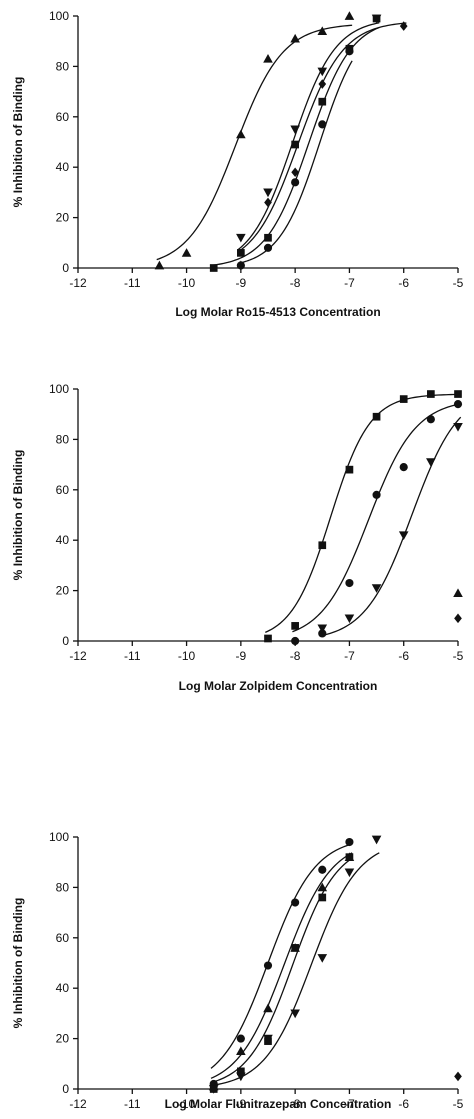 The height and width of the screenshot is (1119, 474). Describe the element at coordinates (278, 686) in the screenshot. I see `x-axis-title: Log Molar Zolpidem Concentration` at that location.